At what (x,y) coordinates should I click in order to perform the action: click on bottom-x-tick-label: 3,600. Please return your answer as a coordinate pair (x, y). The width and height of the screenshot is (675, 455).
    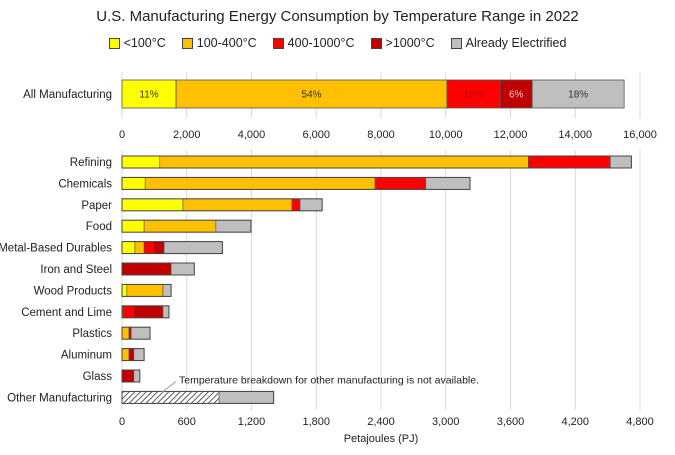
    Looking at the image, I should click on (511, 422).